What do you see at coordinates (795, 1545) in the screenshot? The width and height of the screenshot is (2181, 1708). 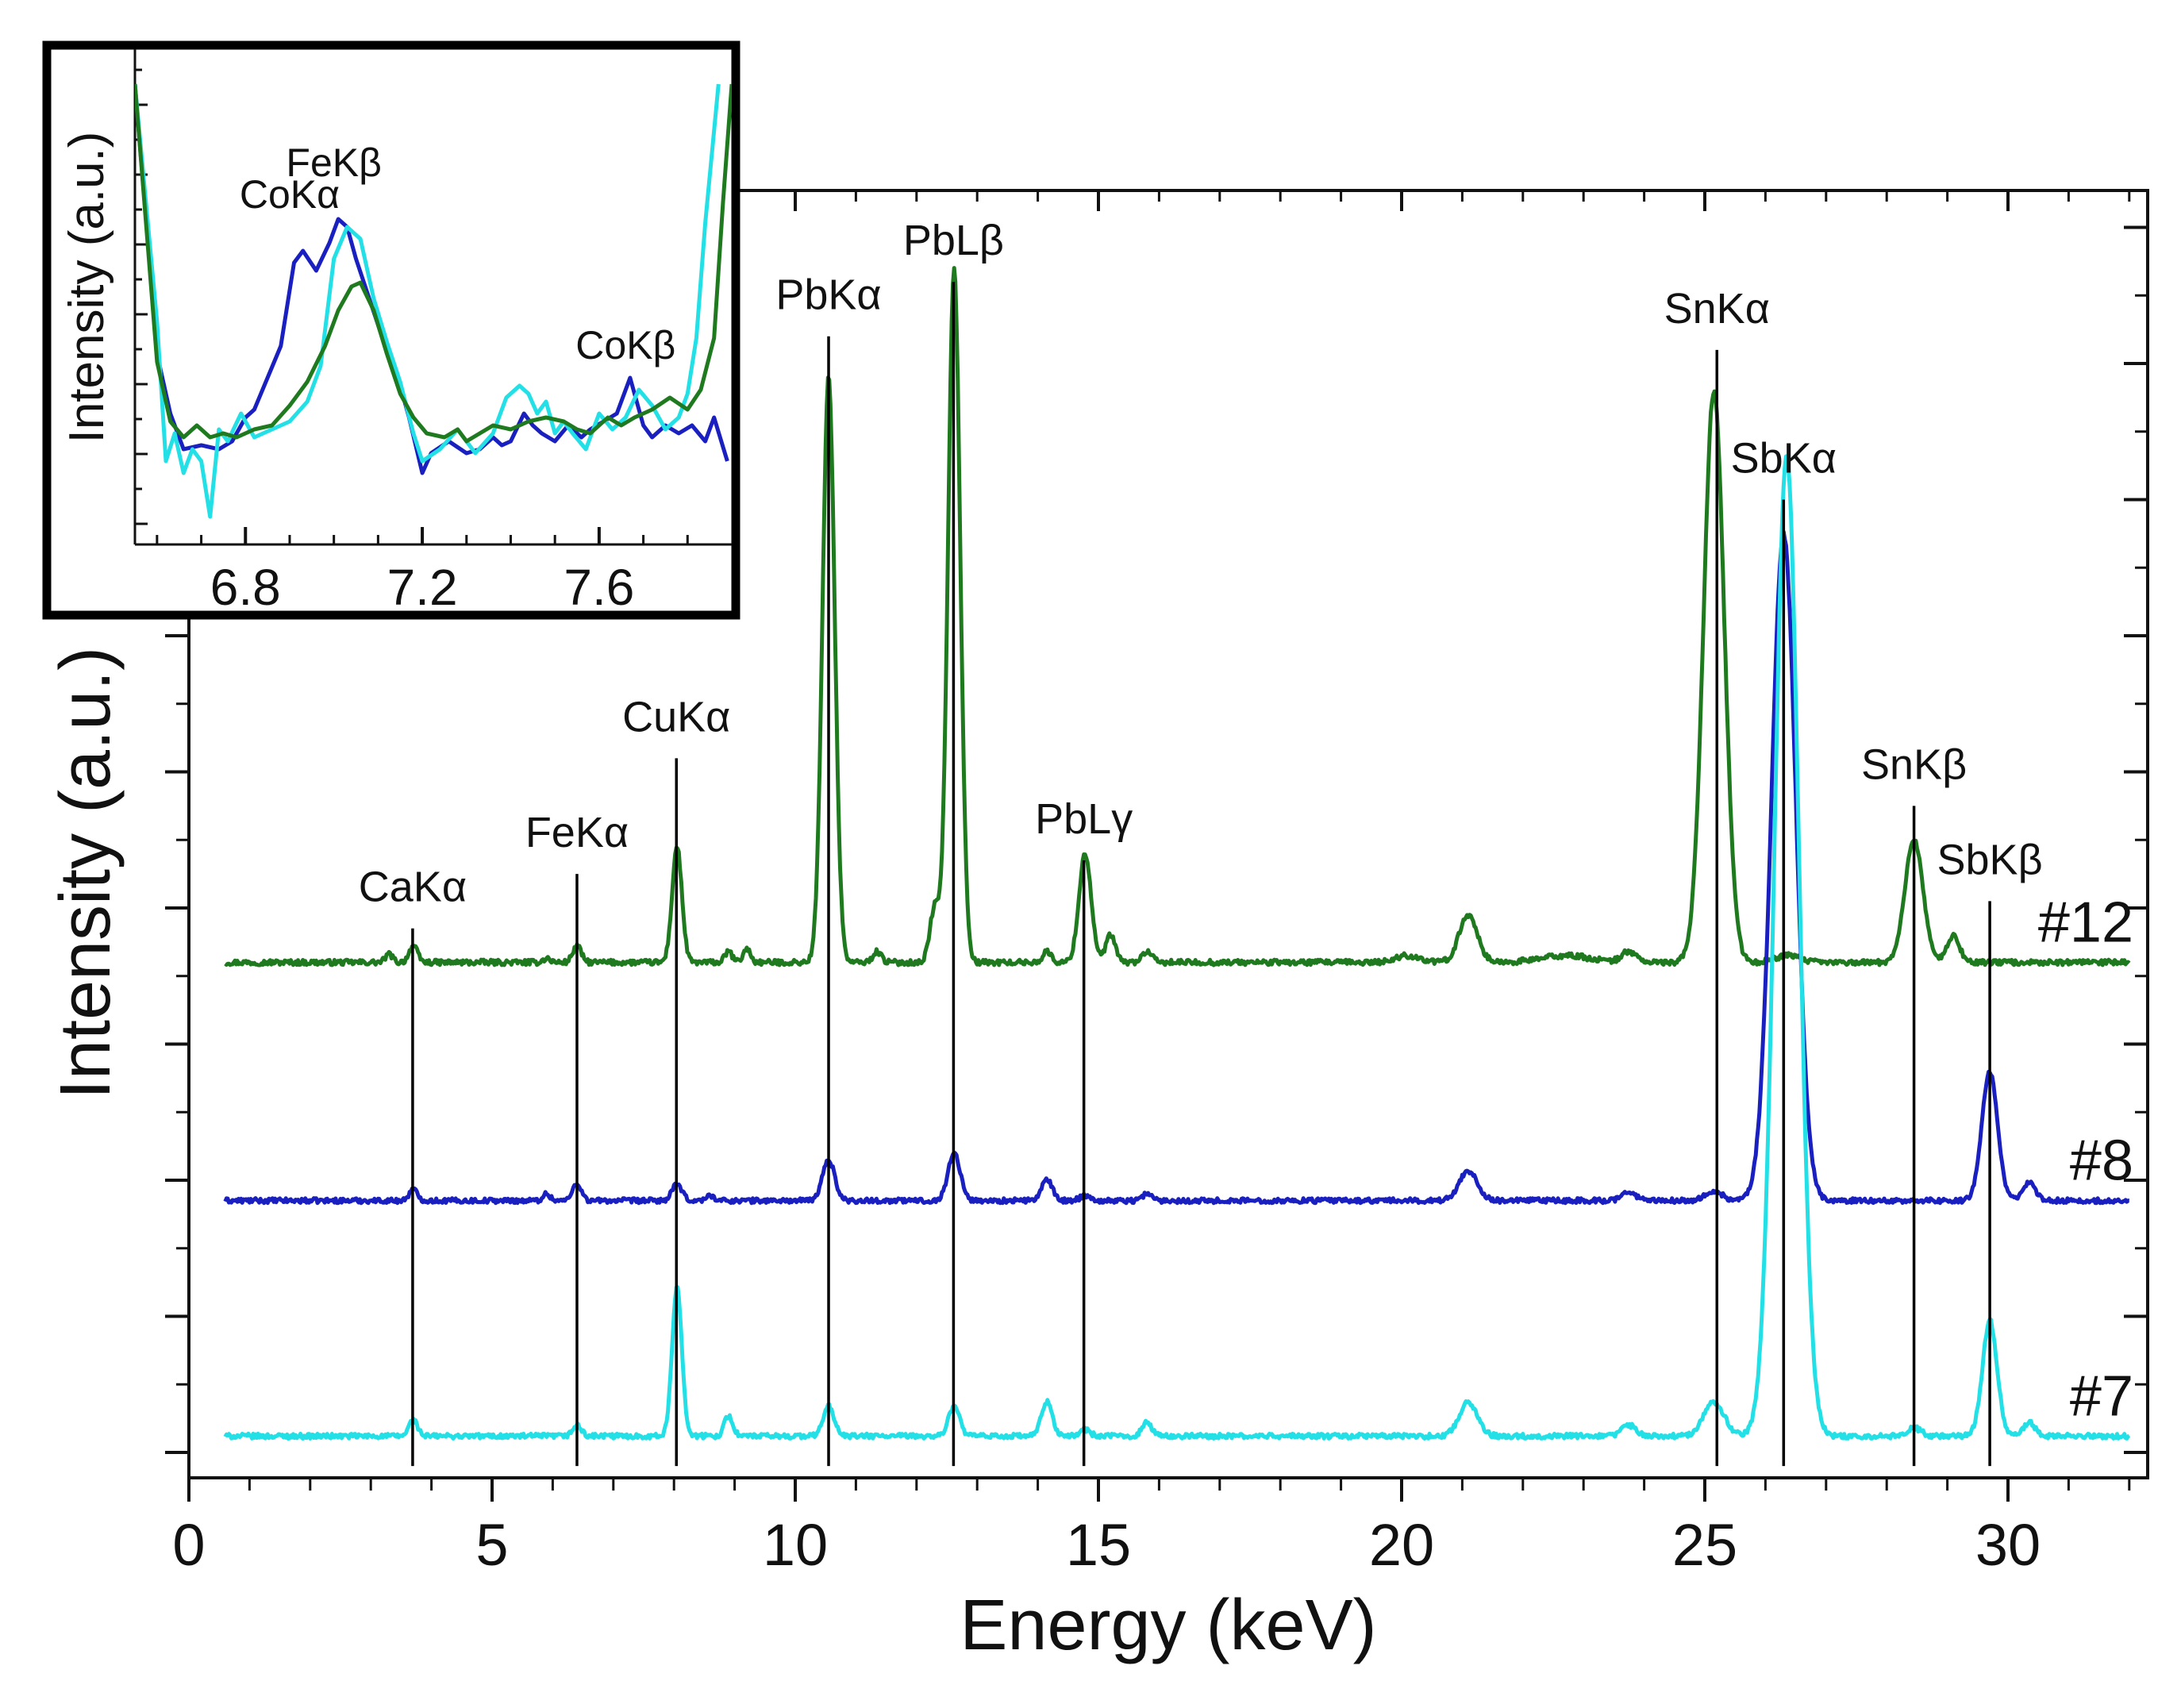 I see `x-tick-label: 10` at bounding box center [795, 1545].